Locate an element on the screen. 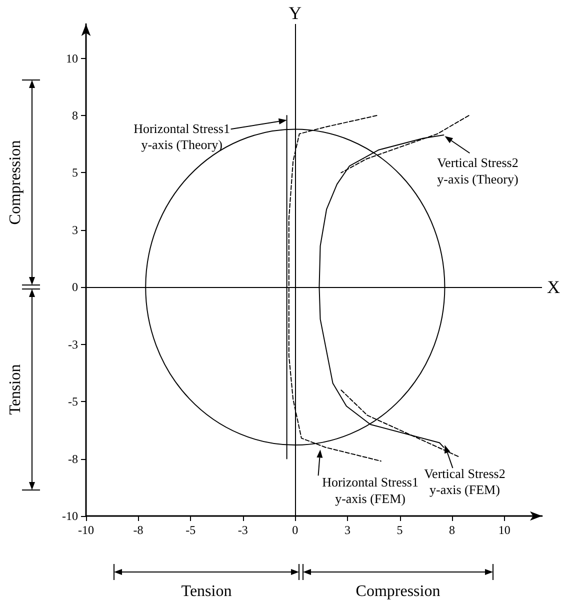 This screenshot has width=564, height=603. ref-line-label: Y is located at coordinates (295, 13).